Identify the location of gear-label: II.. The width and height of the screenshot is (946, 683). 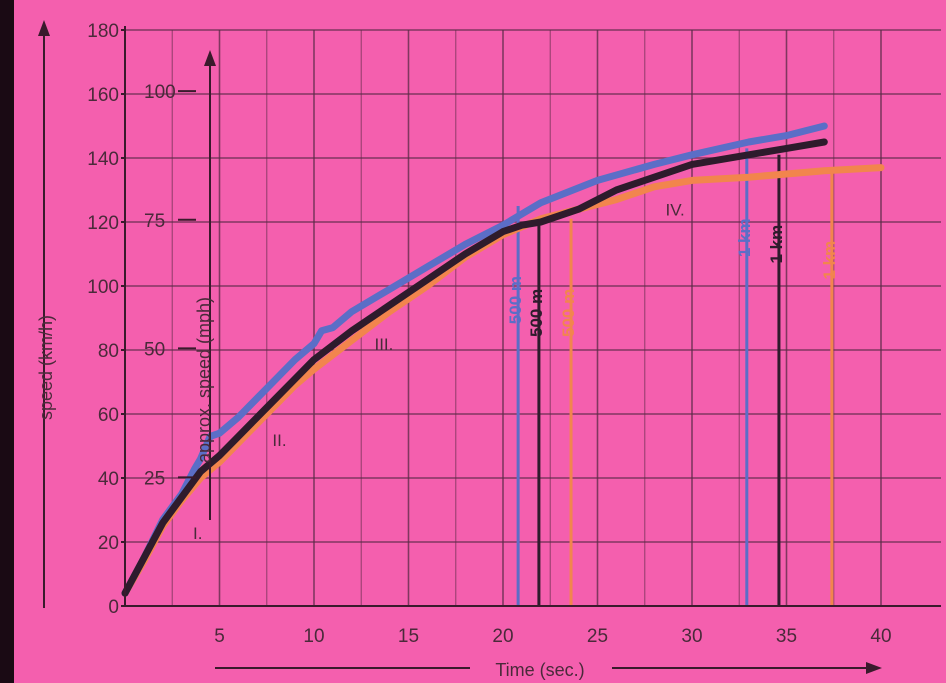
(279, 440).